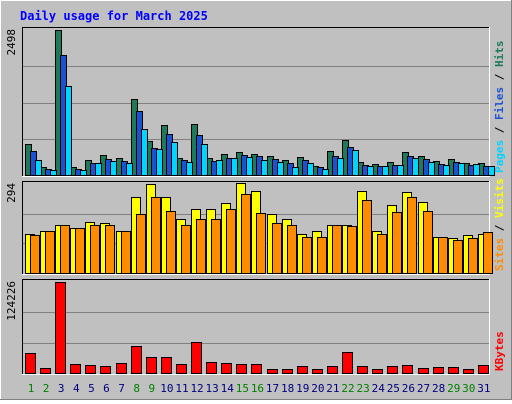  What do you see at coordinates (408, 388) in the screenshot?
I see `x-tick-label-26: 26` at bounding box center [408, 388].